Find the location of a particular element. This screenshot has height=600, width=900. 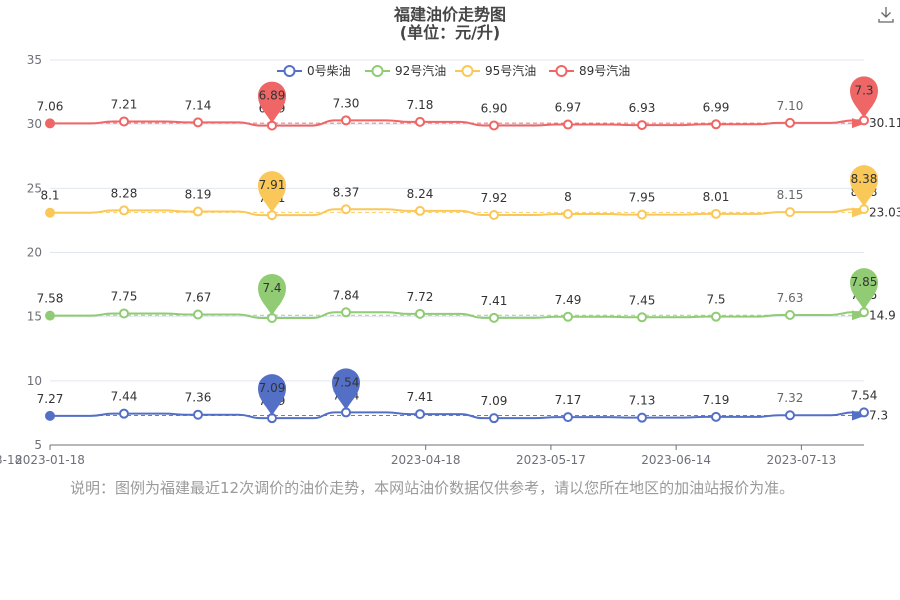

mark-line-label: 7.3 is located at coordinates (878, 416).